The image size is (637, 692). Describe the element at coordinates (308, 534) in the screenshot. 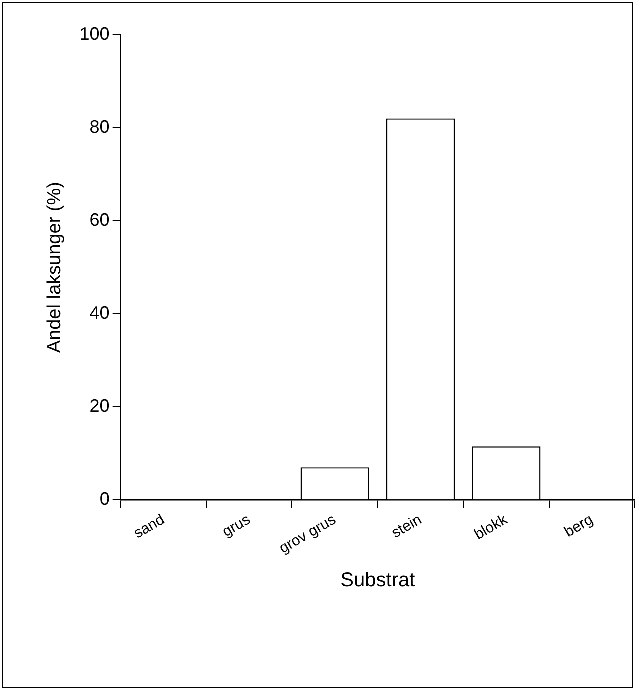

I see `x-tick-label: grov grus` at that location.